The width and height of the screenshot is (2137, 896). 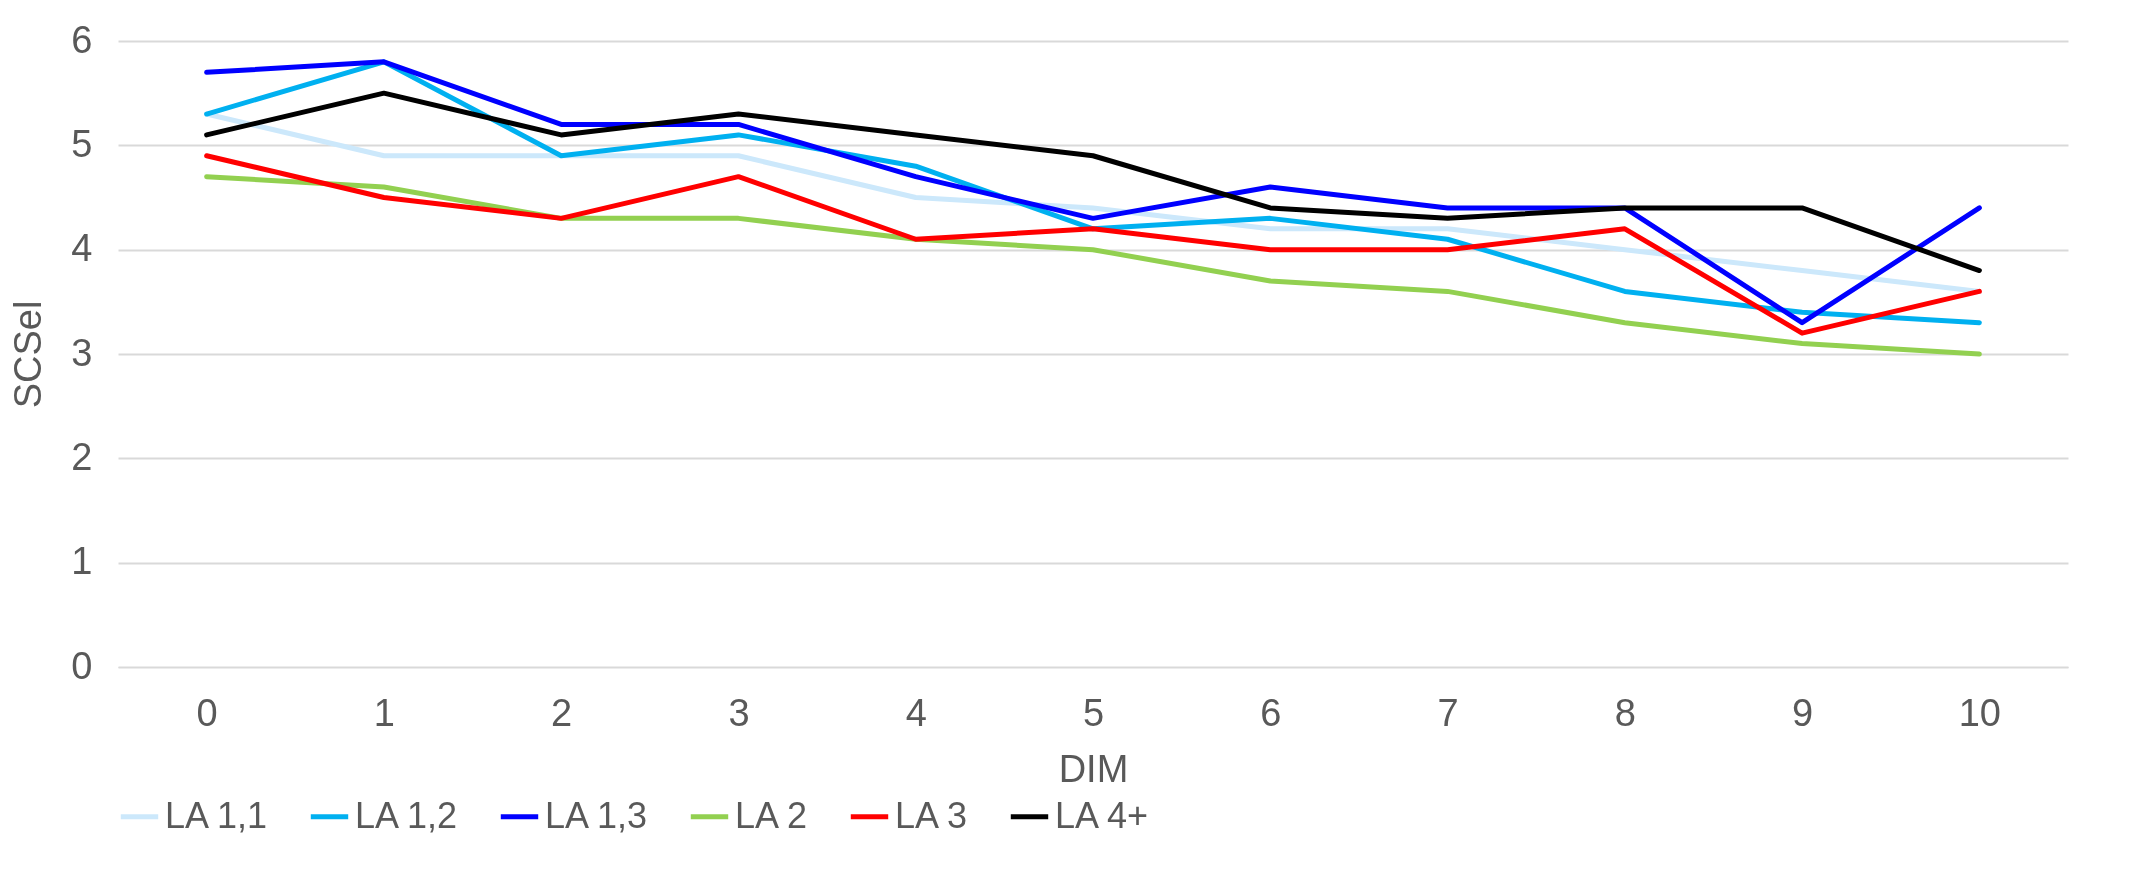 What do you see at coordinates (596, 815) in the screenshot?
I see `legend-label: LA 1,3` at bounding box center [596, 815].